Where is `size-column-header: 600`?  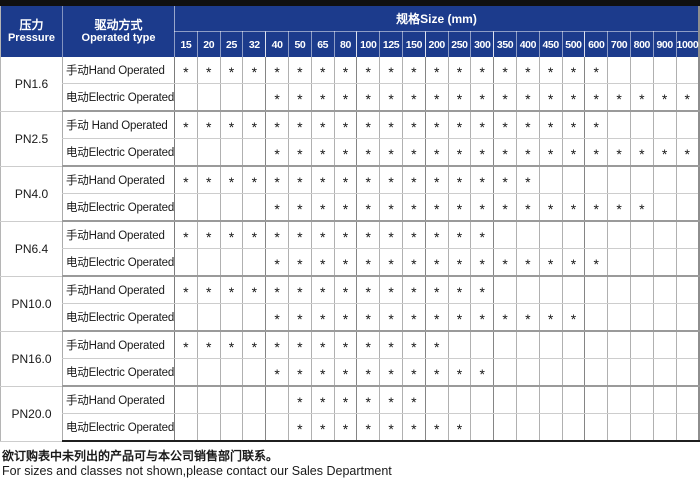 size-column-header: 600 is located at coordinates (596, 44).